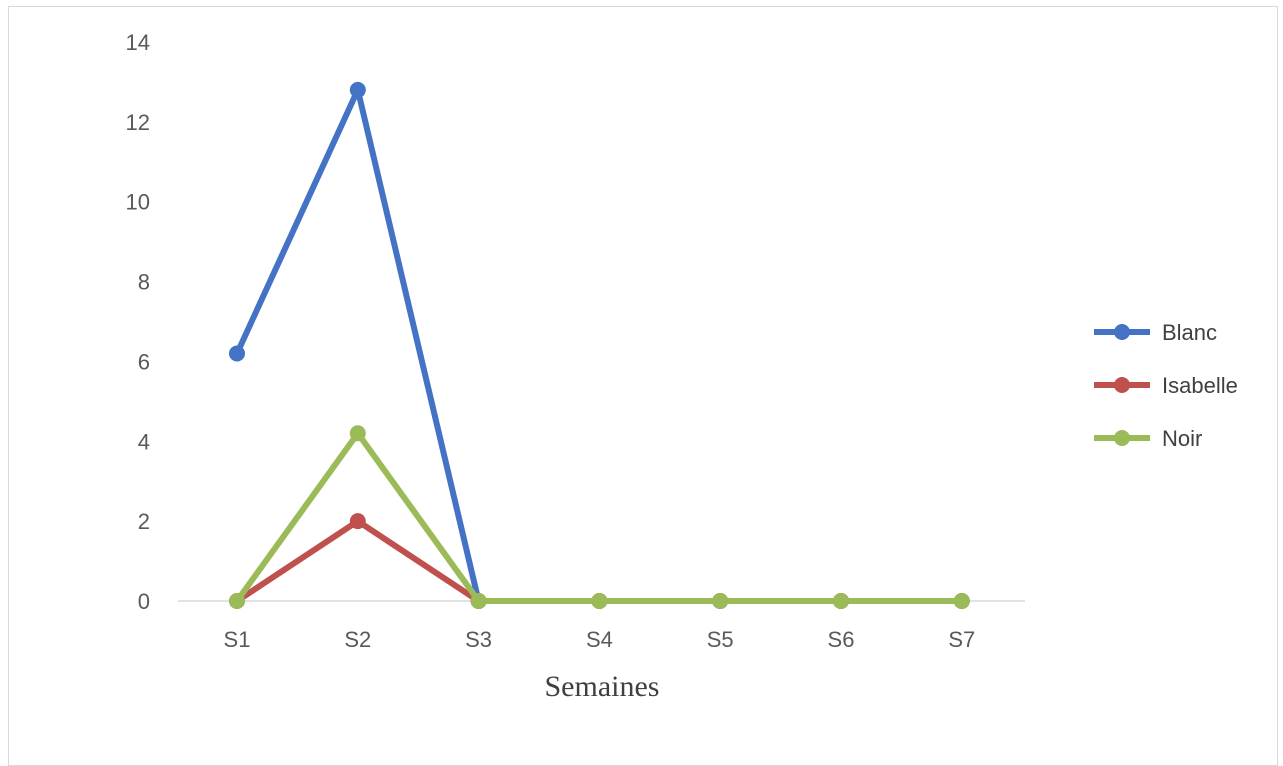  What do you see at coordinates (961, 639) in the screenshot?
I see `x-tick-label: S7` at bounding box center [961, 639].